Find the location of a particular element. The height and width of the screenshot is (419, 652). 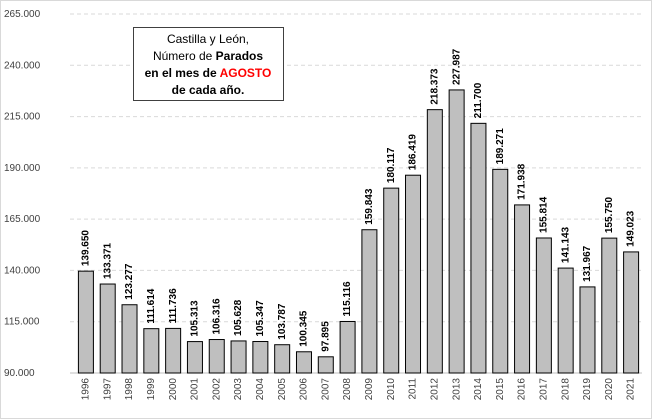

value-label: 131.967 is located at coordinates (587, 263).